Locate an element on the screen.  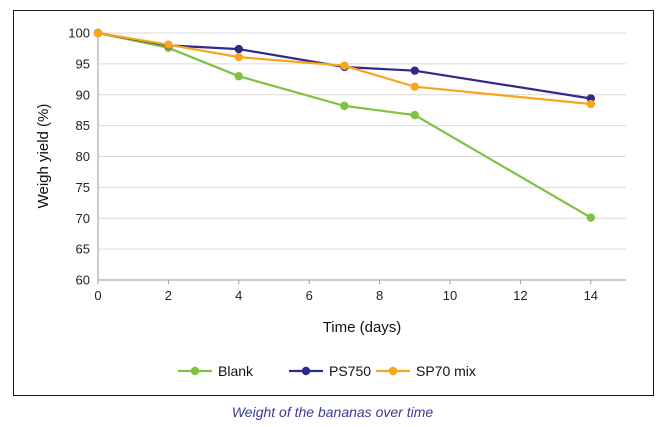
x-tick-label: 2 is located at coordinates (168, 295).